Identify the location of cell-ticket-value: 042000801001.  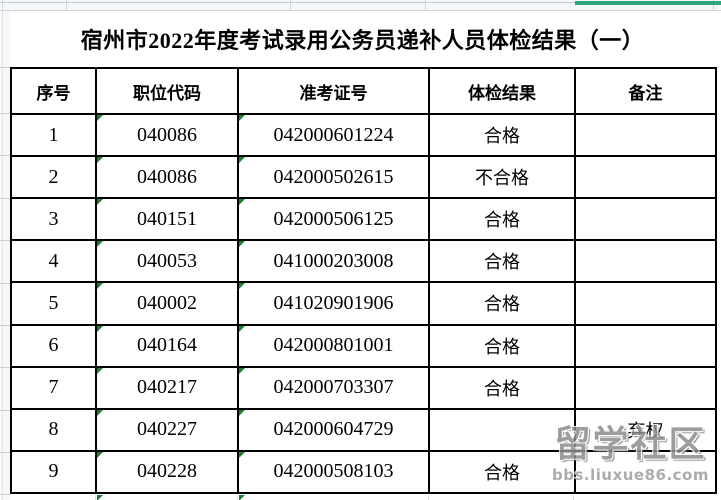
(333, 345).